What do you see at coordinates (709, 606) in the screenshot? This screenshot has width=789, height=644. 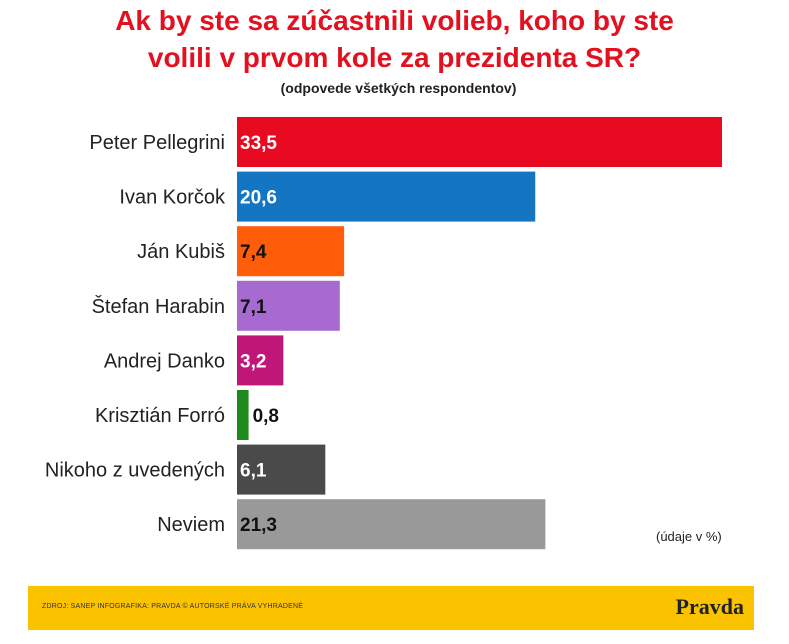 I see `pravda-logo: Pravda` at bounding box center [709, 606].